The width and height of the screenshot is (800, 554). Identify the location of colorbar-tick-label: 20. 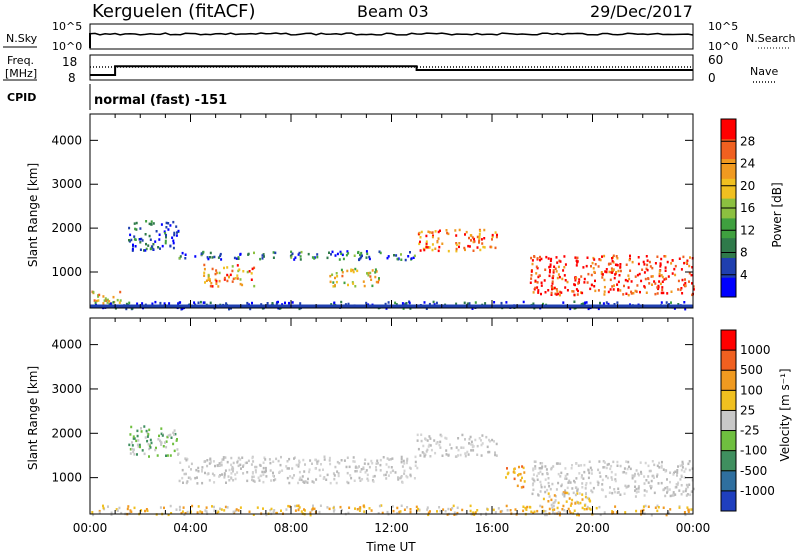
(747, 186).